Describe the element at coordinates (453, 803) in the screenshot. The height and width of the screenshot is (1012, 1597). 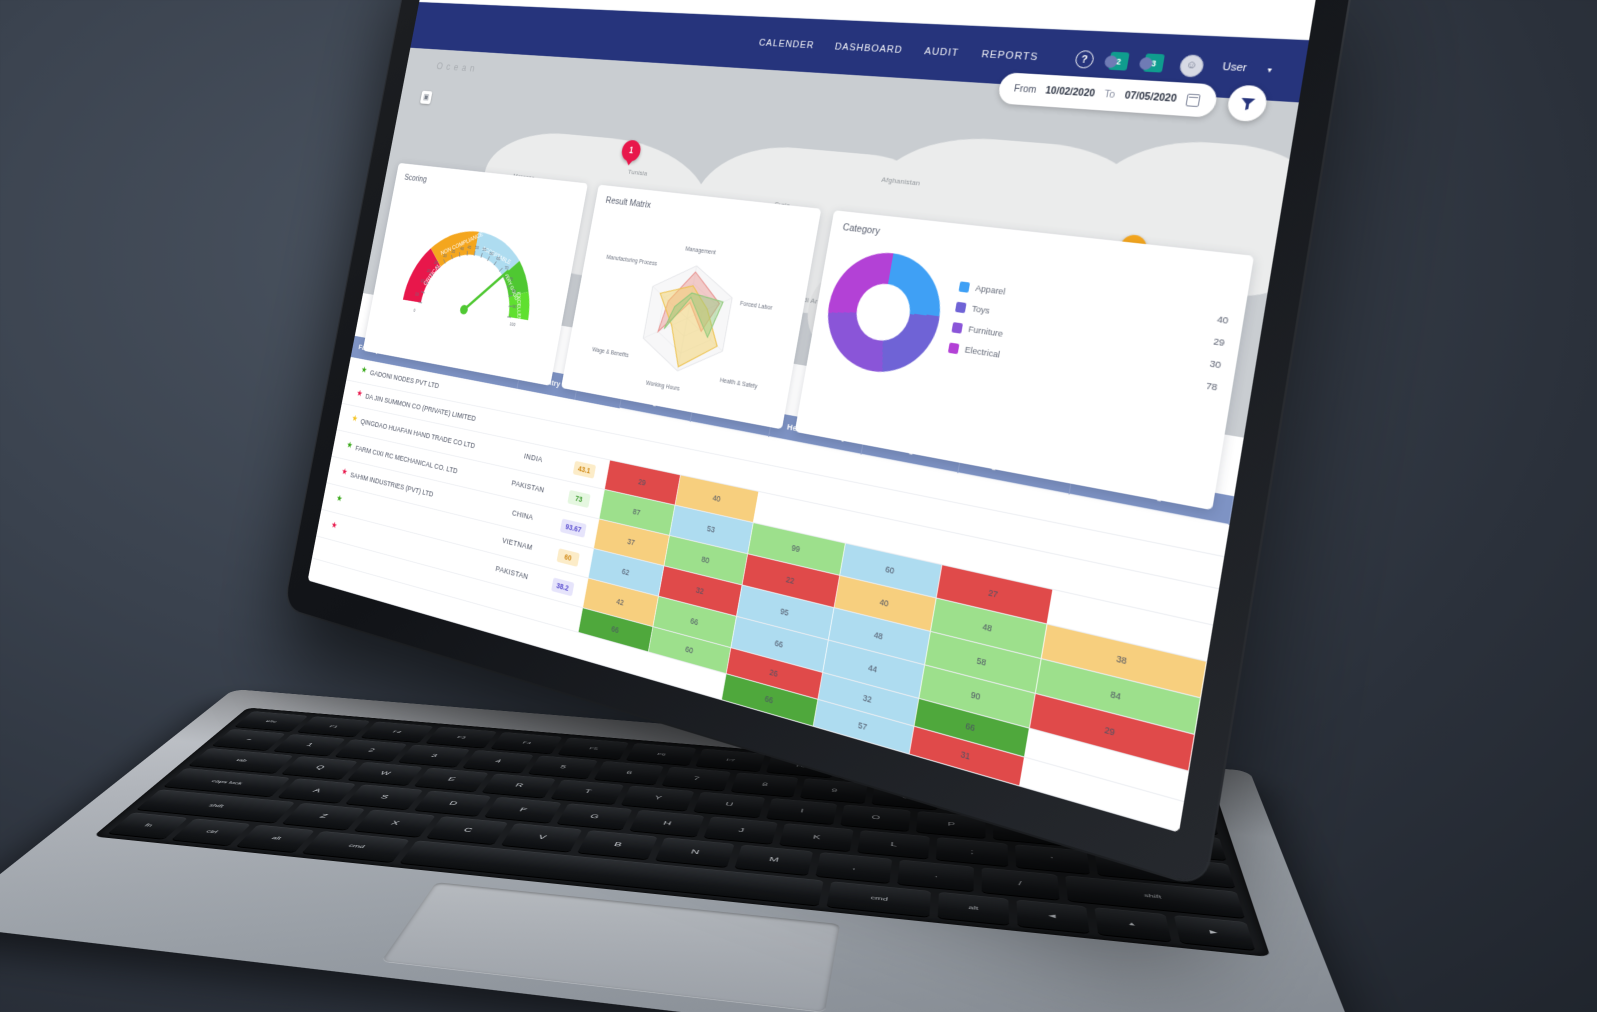
I see `key-d: D` at that location.